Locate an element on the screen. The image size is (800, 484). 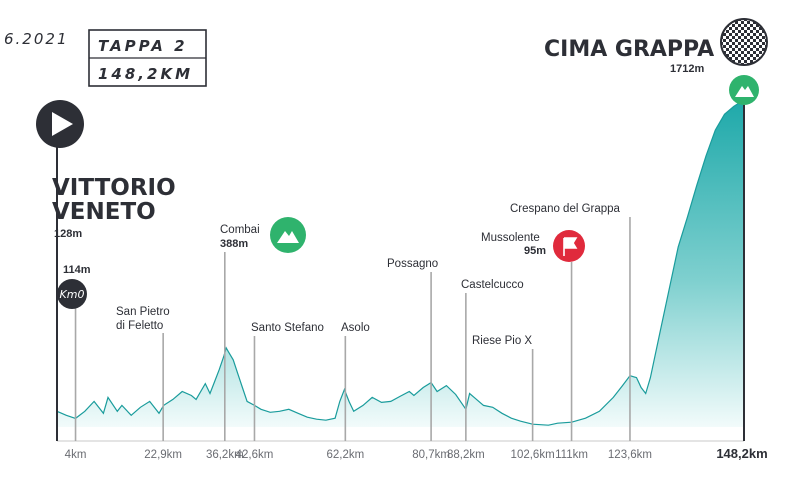
label-santo-stefano: Santo Stefano is located at coordinates (287, 328).